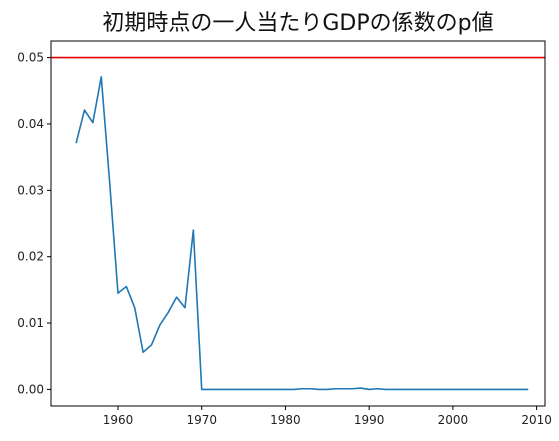  I want to click on x-tick-label: 1960, so click(118, 420).